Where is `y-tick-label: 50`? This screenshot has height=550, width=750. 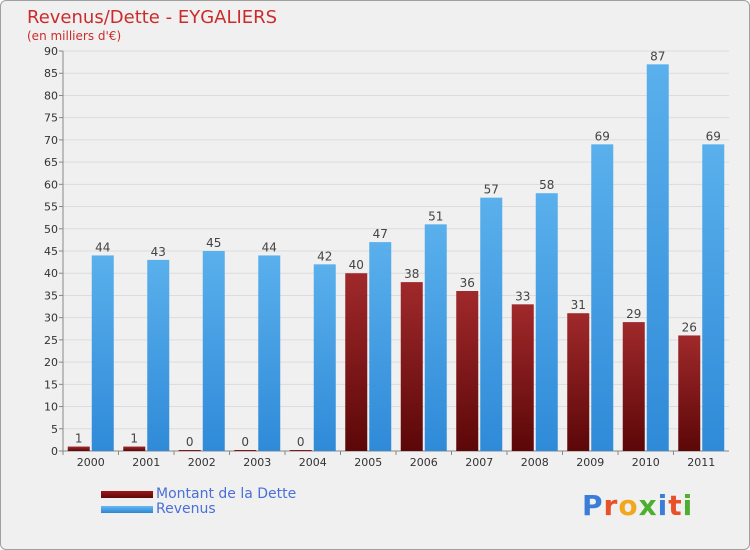
y-tick-label: 50 is located at coordinates (51, 229).